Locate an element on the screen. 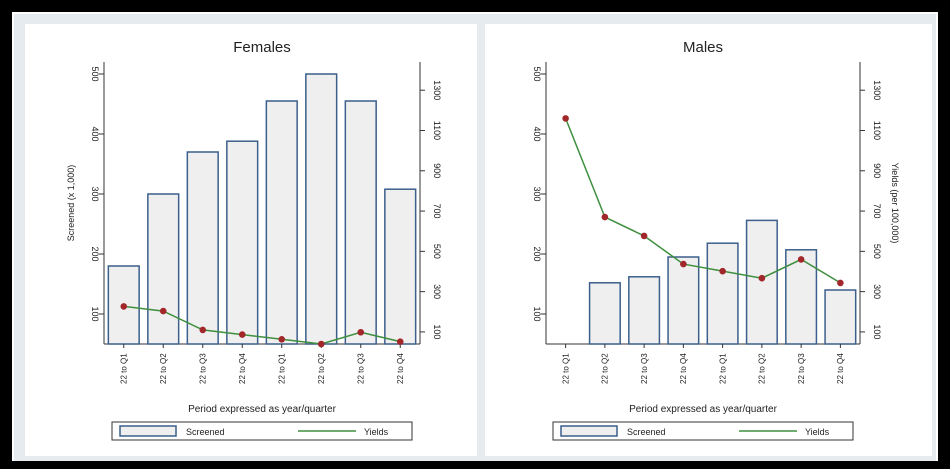 This screenshot has width=950, height=469. y2-axis-label: Yields (per 100,000) is located at coordinates (895, 203).